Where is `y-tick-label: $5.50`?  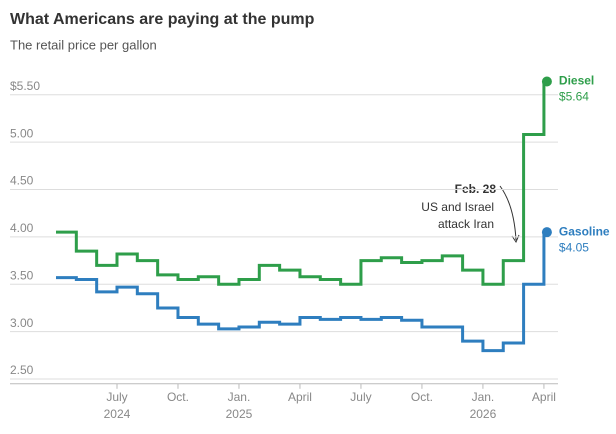 y-tick-label: $5.50 is located at coordinates (25, 86).